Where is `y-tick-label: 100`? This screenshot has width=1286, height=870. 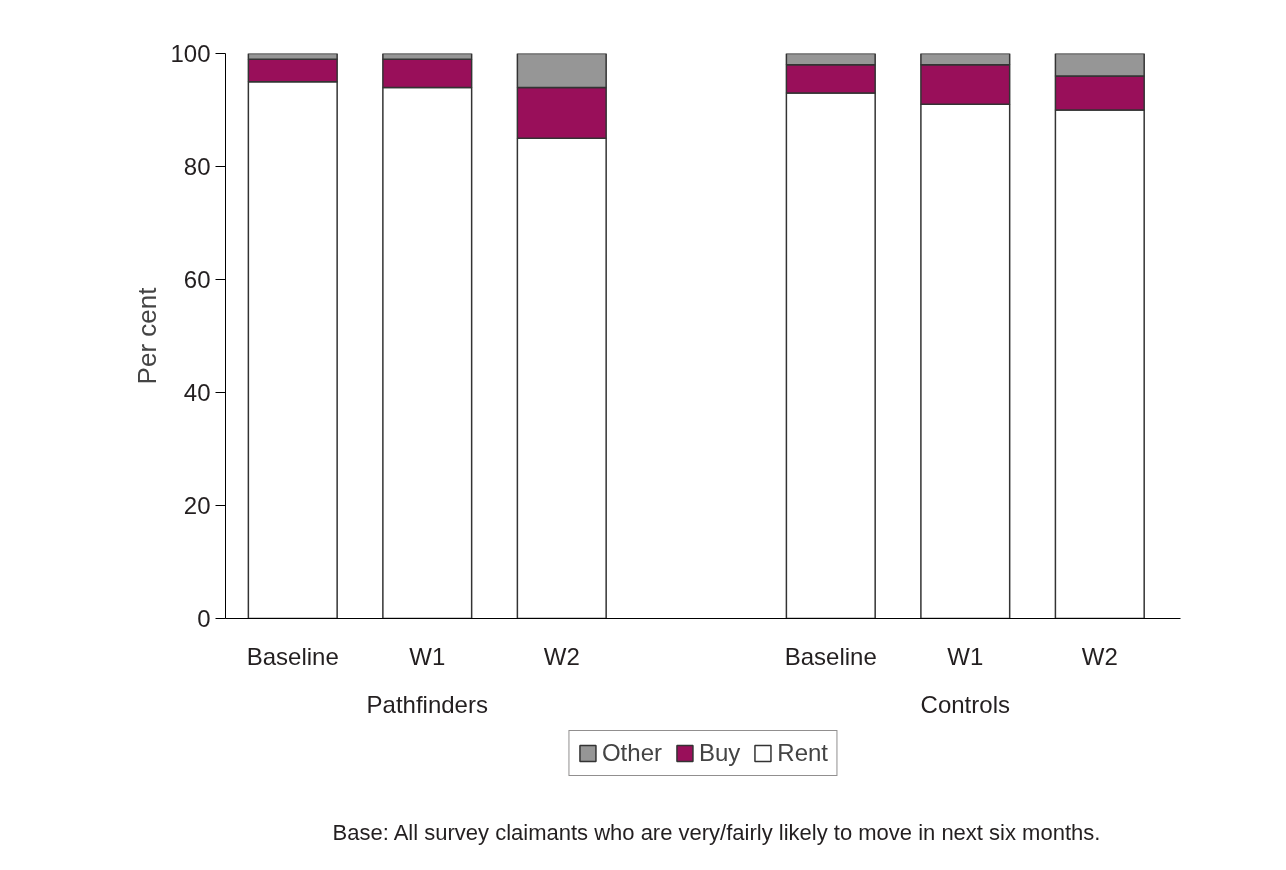
y-tick-label: 100 is located at coordinates (190, 53).